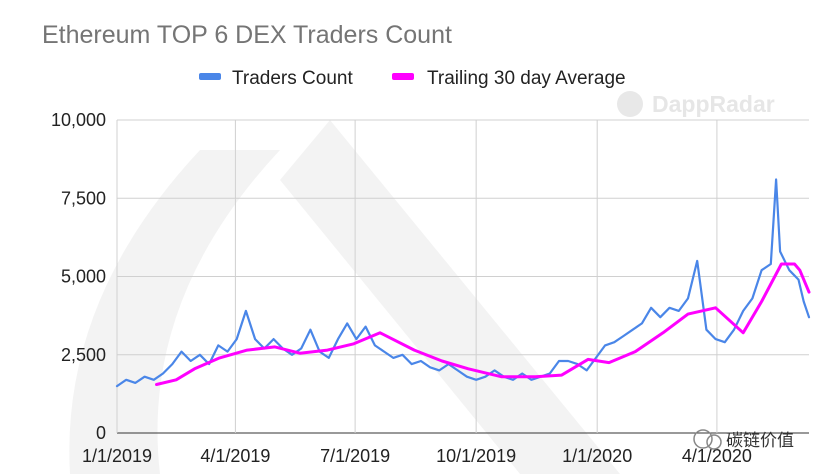 Image resolution: width=830 pixels, height=474 pixels. What do you see at coordinates (760, 440) in the screenshot?
I see `wechat-label: 碳链价值` at bounding box center [760, 440].